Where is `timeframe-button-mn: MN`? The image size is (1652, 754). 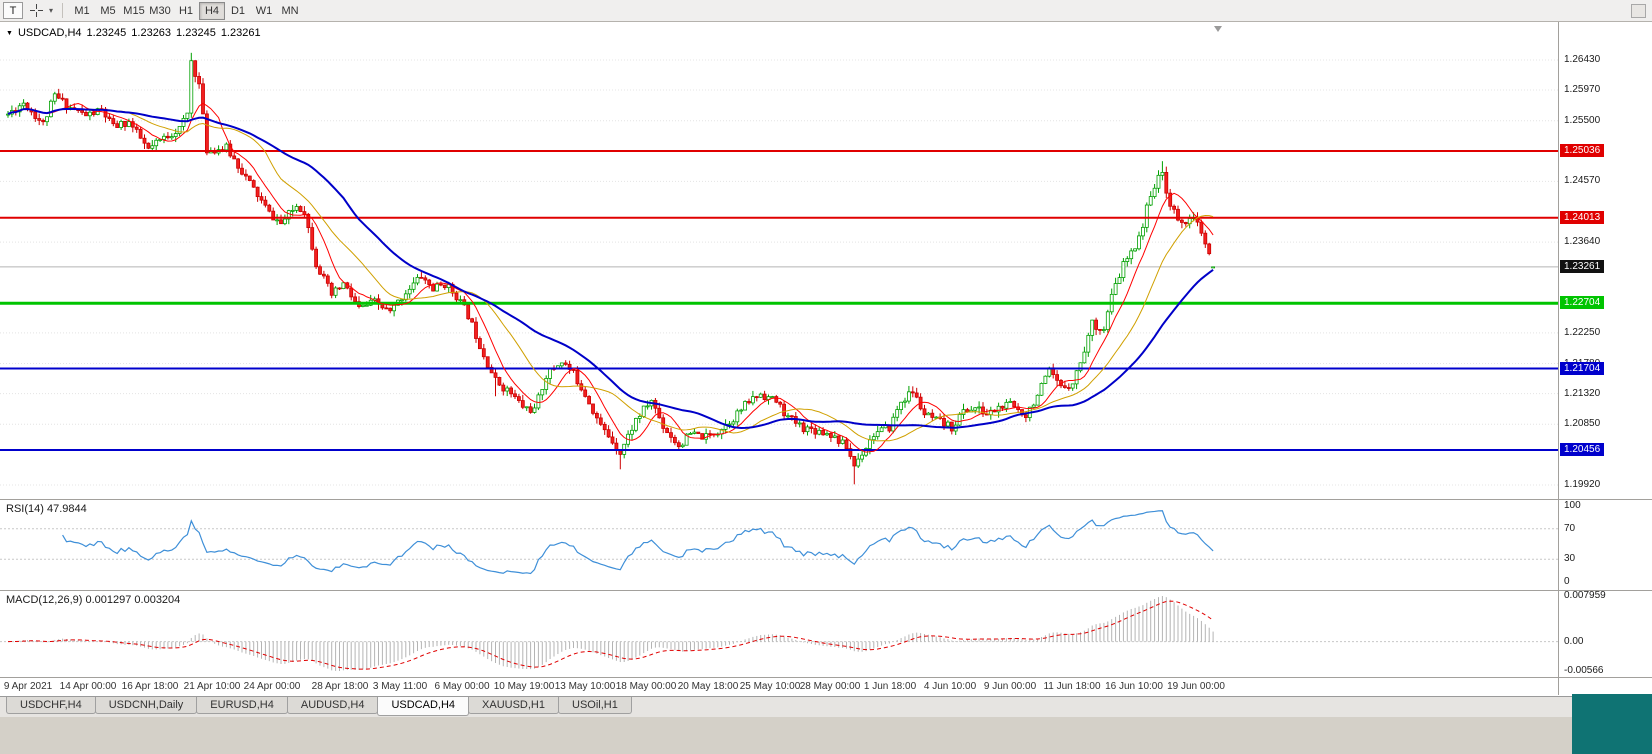 timeframe-button-mn: MN is located at coordinates (290, 11).